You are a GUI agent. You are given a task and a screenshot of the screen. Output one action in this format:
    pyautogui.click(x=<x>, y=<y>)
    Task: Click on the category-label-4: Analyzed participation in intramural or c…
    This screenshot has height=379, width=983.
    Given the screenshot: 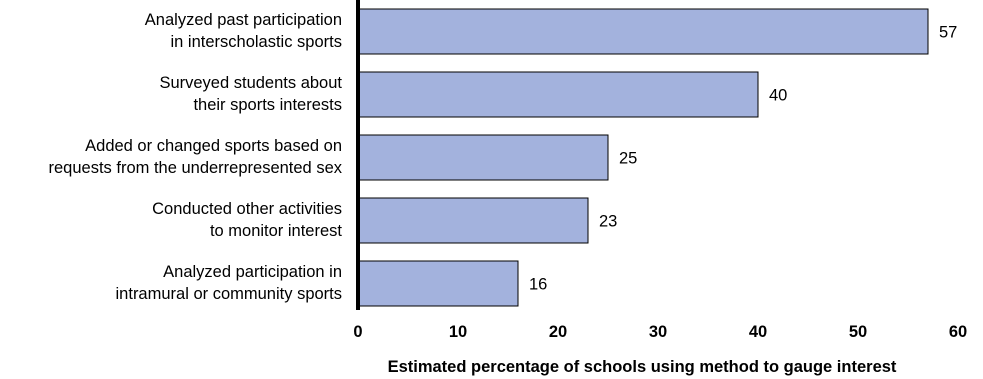 What is the action you would take?
    pyautogui.click(x=229, y=283)
    